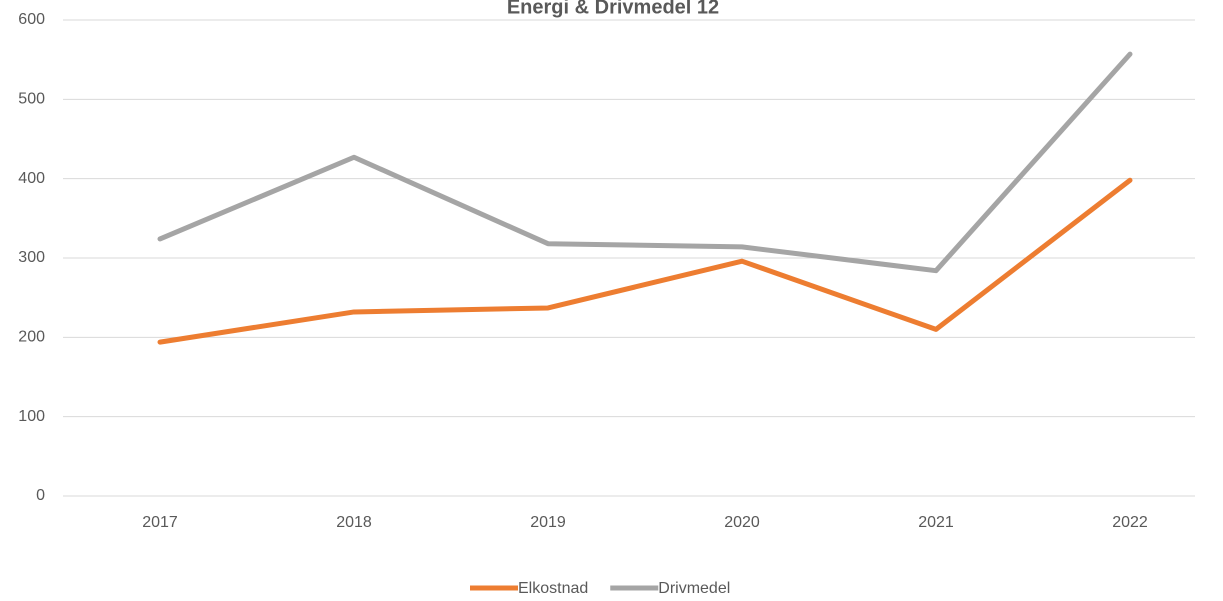  What do you see at coordinates (1130, 522) in the screenshot?
I see `x-tick-label: 2022` at bounding box center [1130, 522].